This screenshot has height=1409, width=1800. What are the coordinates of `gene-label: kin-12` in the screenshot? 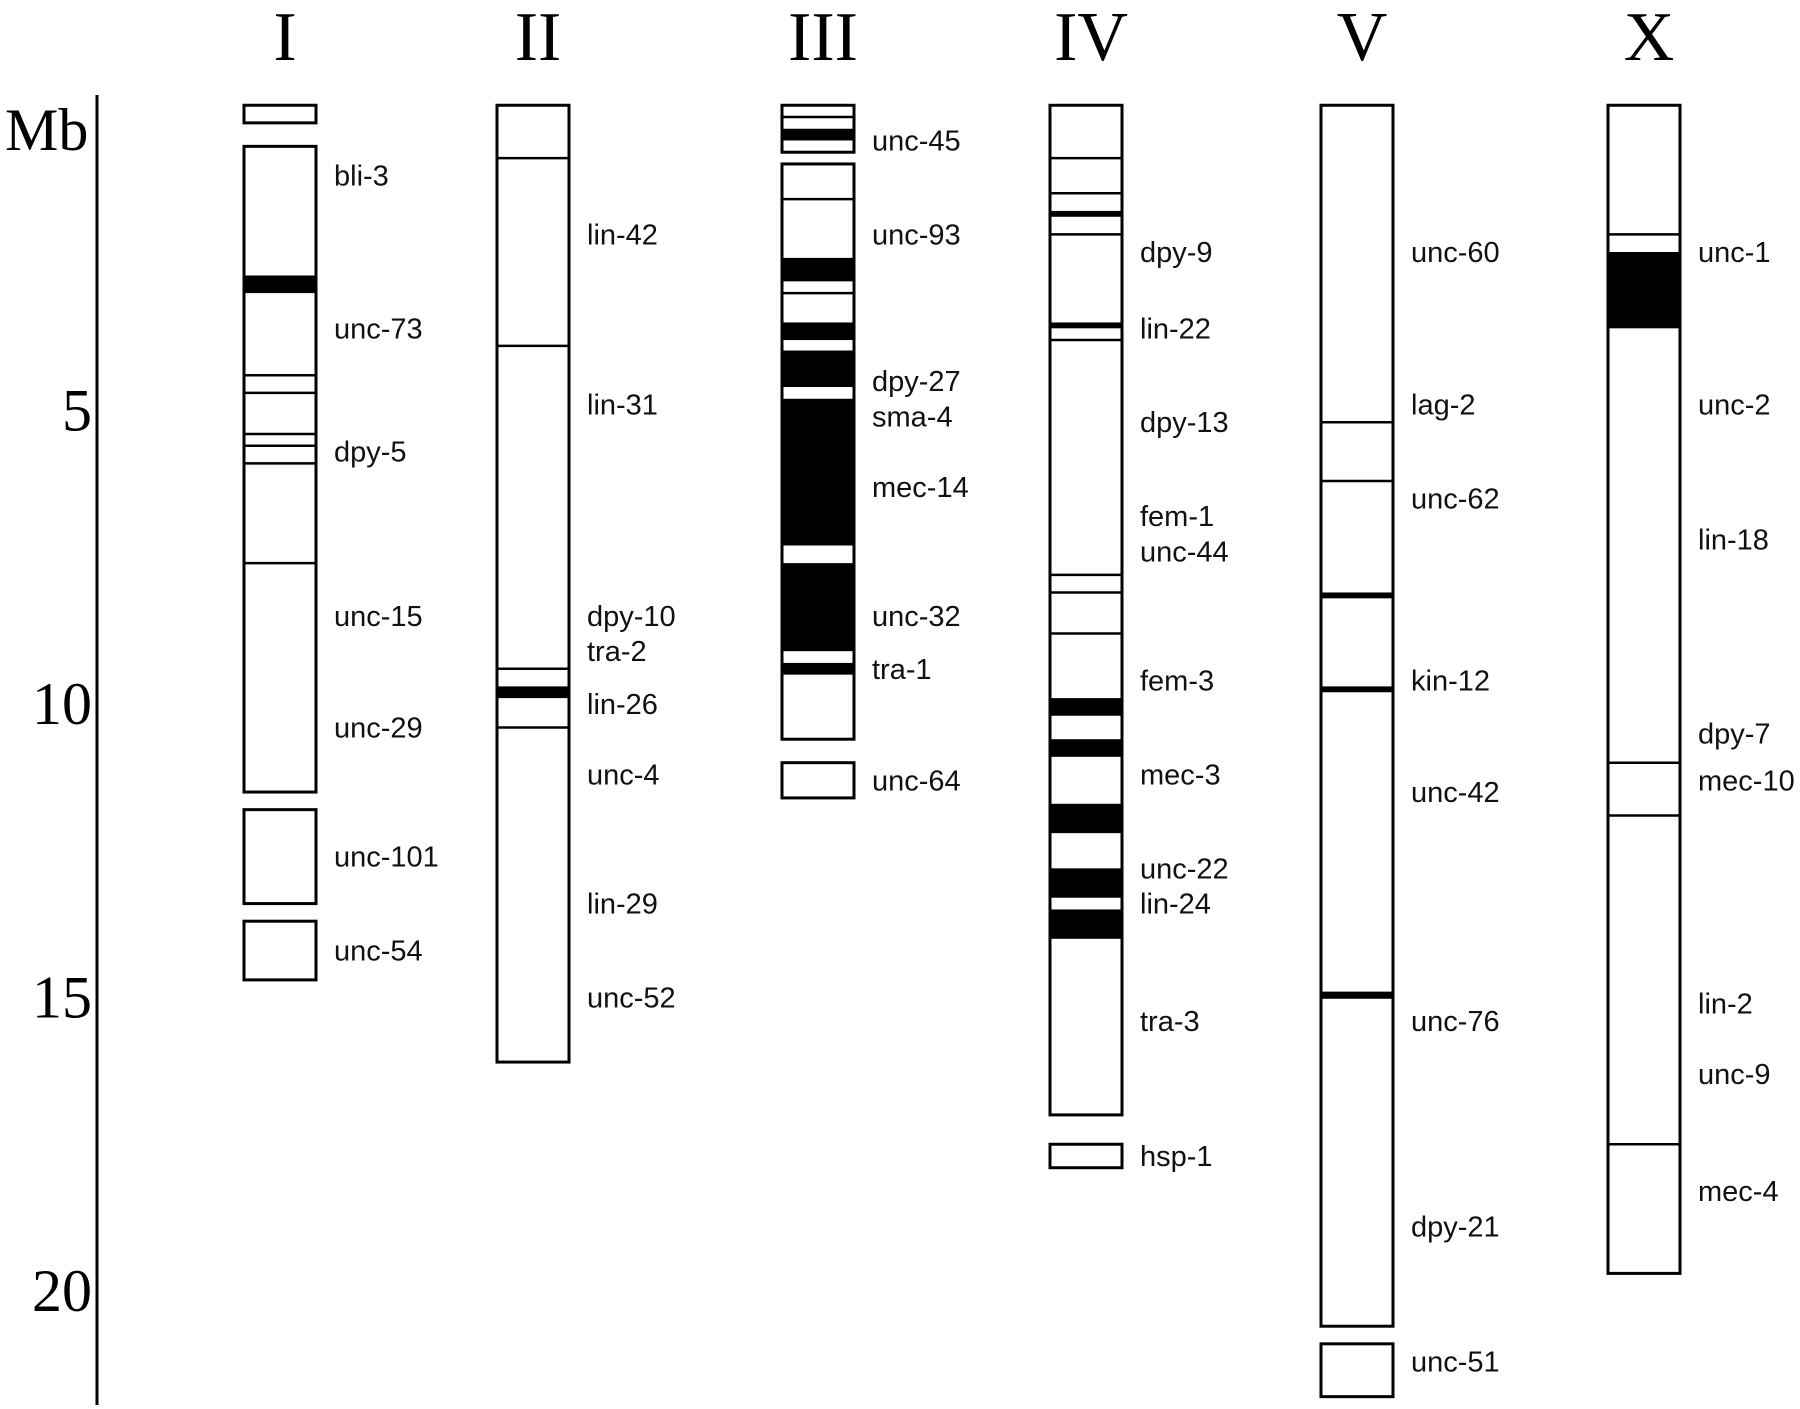 It's located at (1450, 682).